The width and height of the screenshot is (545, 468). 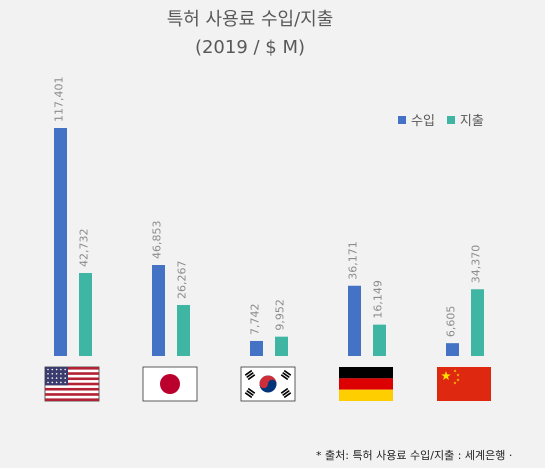 I want to click on data-label-import-4: 6,605, so click(x=451, y=322).